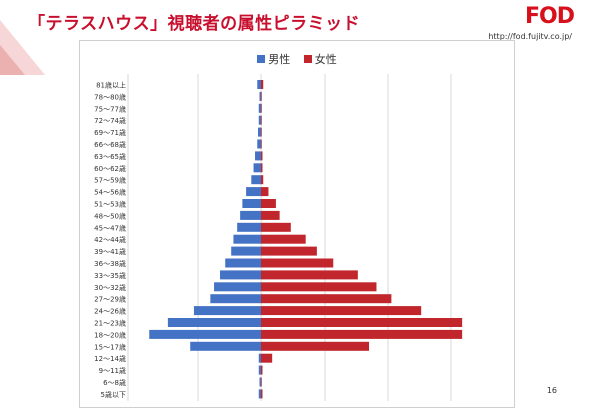  Describe the element at coordinates (110, 239) in the screenshot. I see `age-tick-label: 42〜44歳` at that location.